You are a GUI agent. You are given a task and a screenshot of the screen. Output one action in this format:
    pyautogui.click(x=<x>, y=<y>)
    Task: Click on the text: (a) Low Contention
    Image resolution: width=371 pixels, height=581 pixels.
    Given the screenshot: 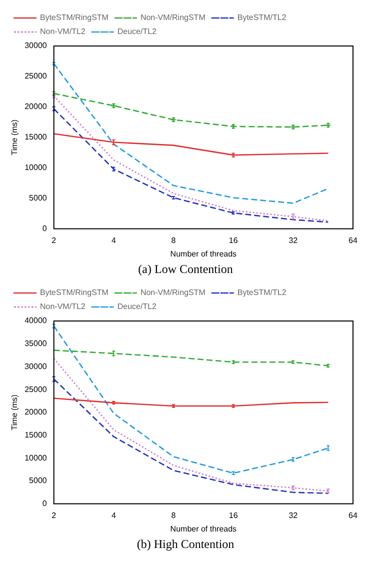 What is the action you would take?
    pyautogui.click(x=185, y=269)
    